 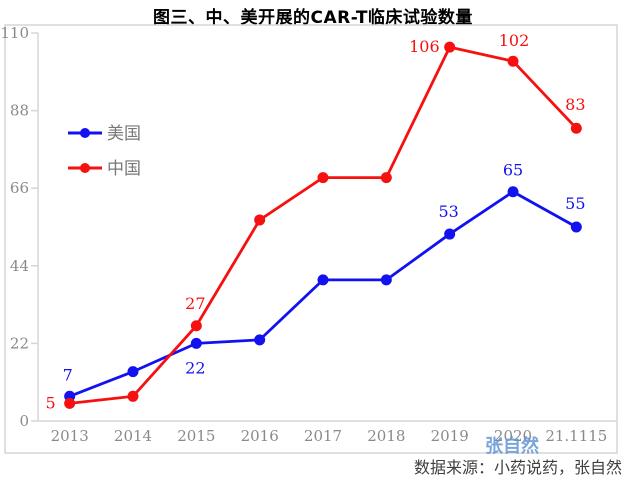 I want to click on legend-label: 美国, so click(x=124, y=134).